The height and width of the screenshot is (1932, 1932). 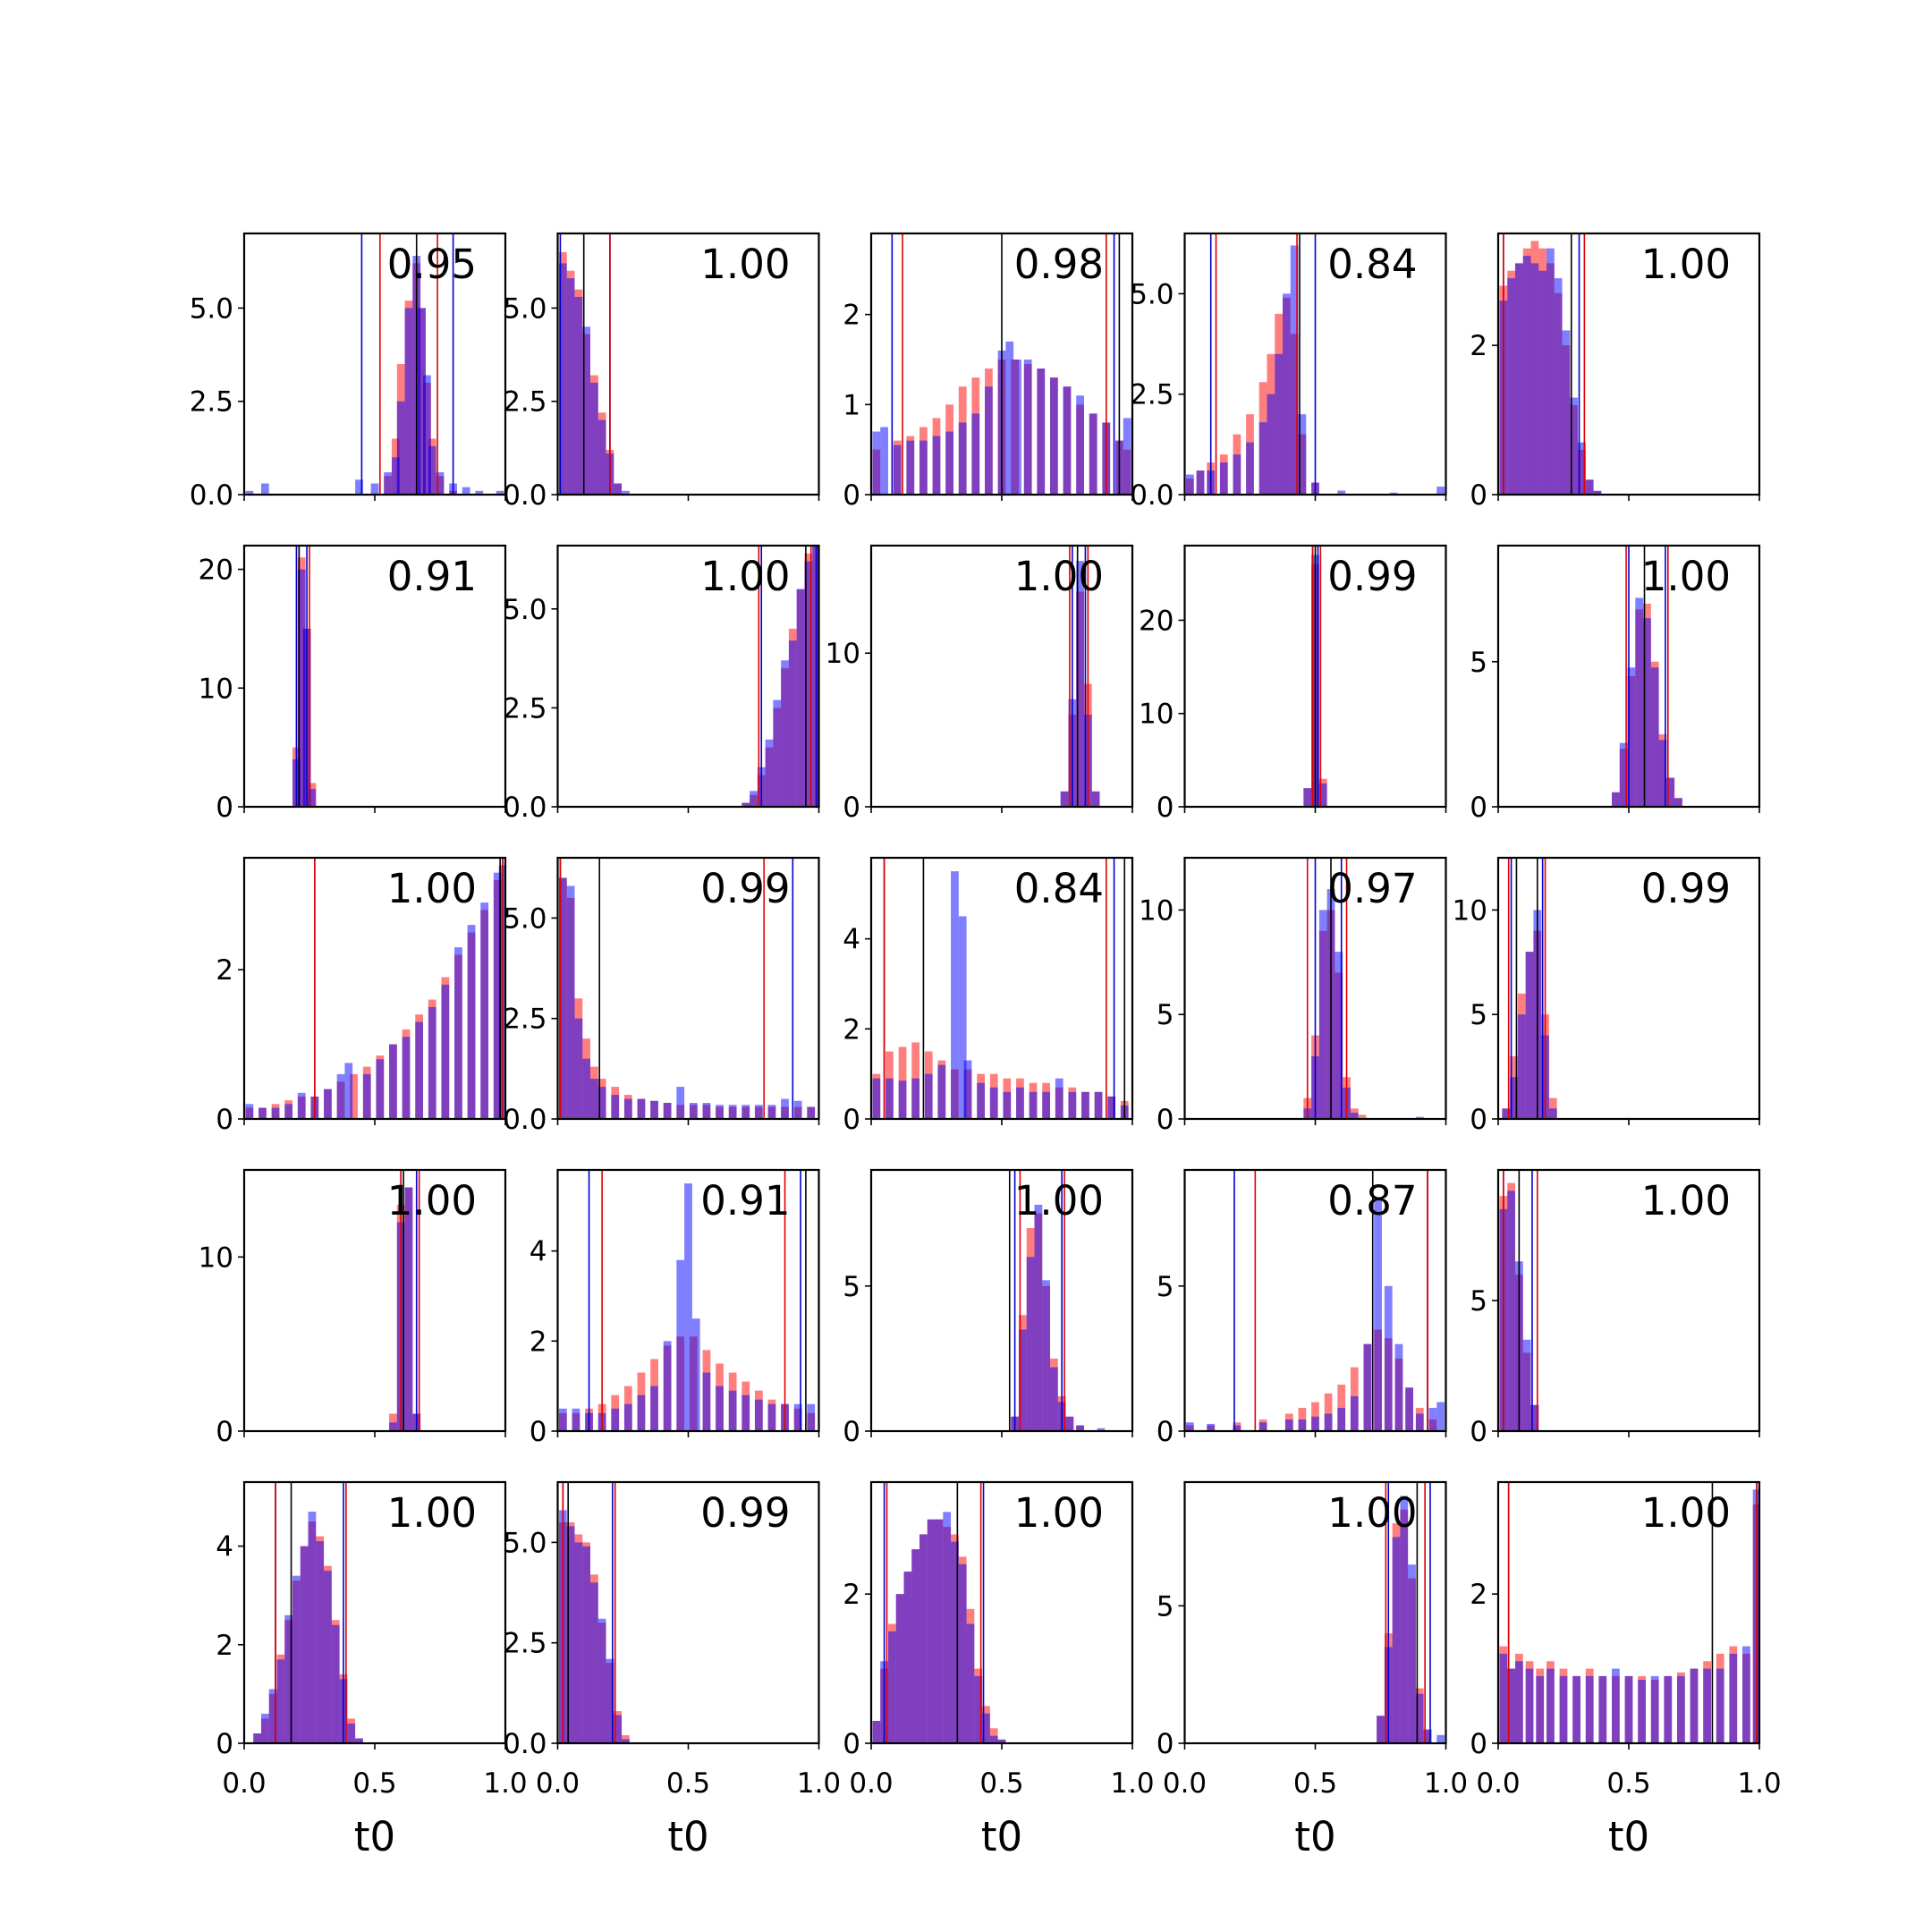 I want to click on y-tick-label: 4, so click(x=224, y=1547).